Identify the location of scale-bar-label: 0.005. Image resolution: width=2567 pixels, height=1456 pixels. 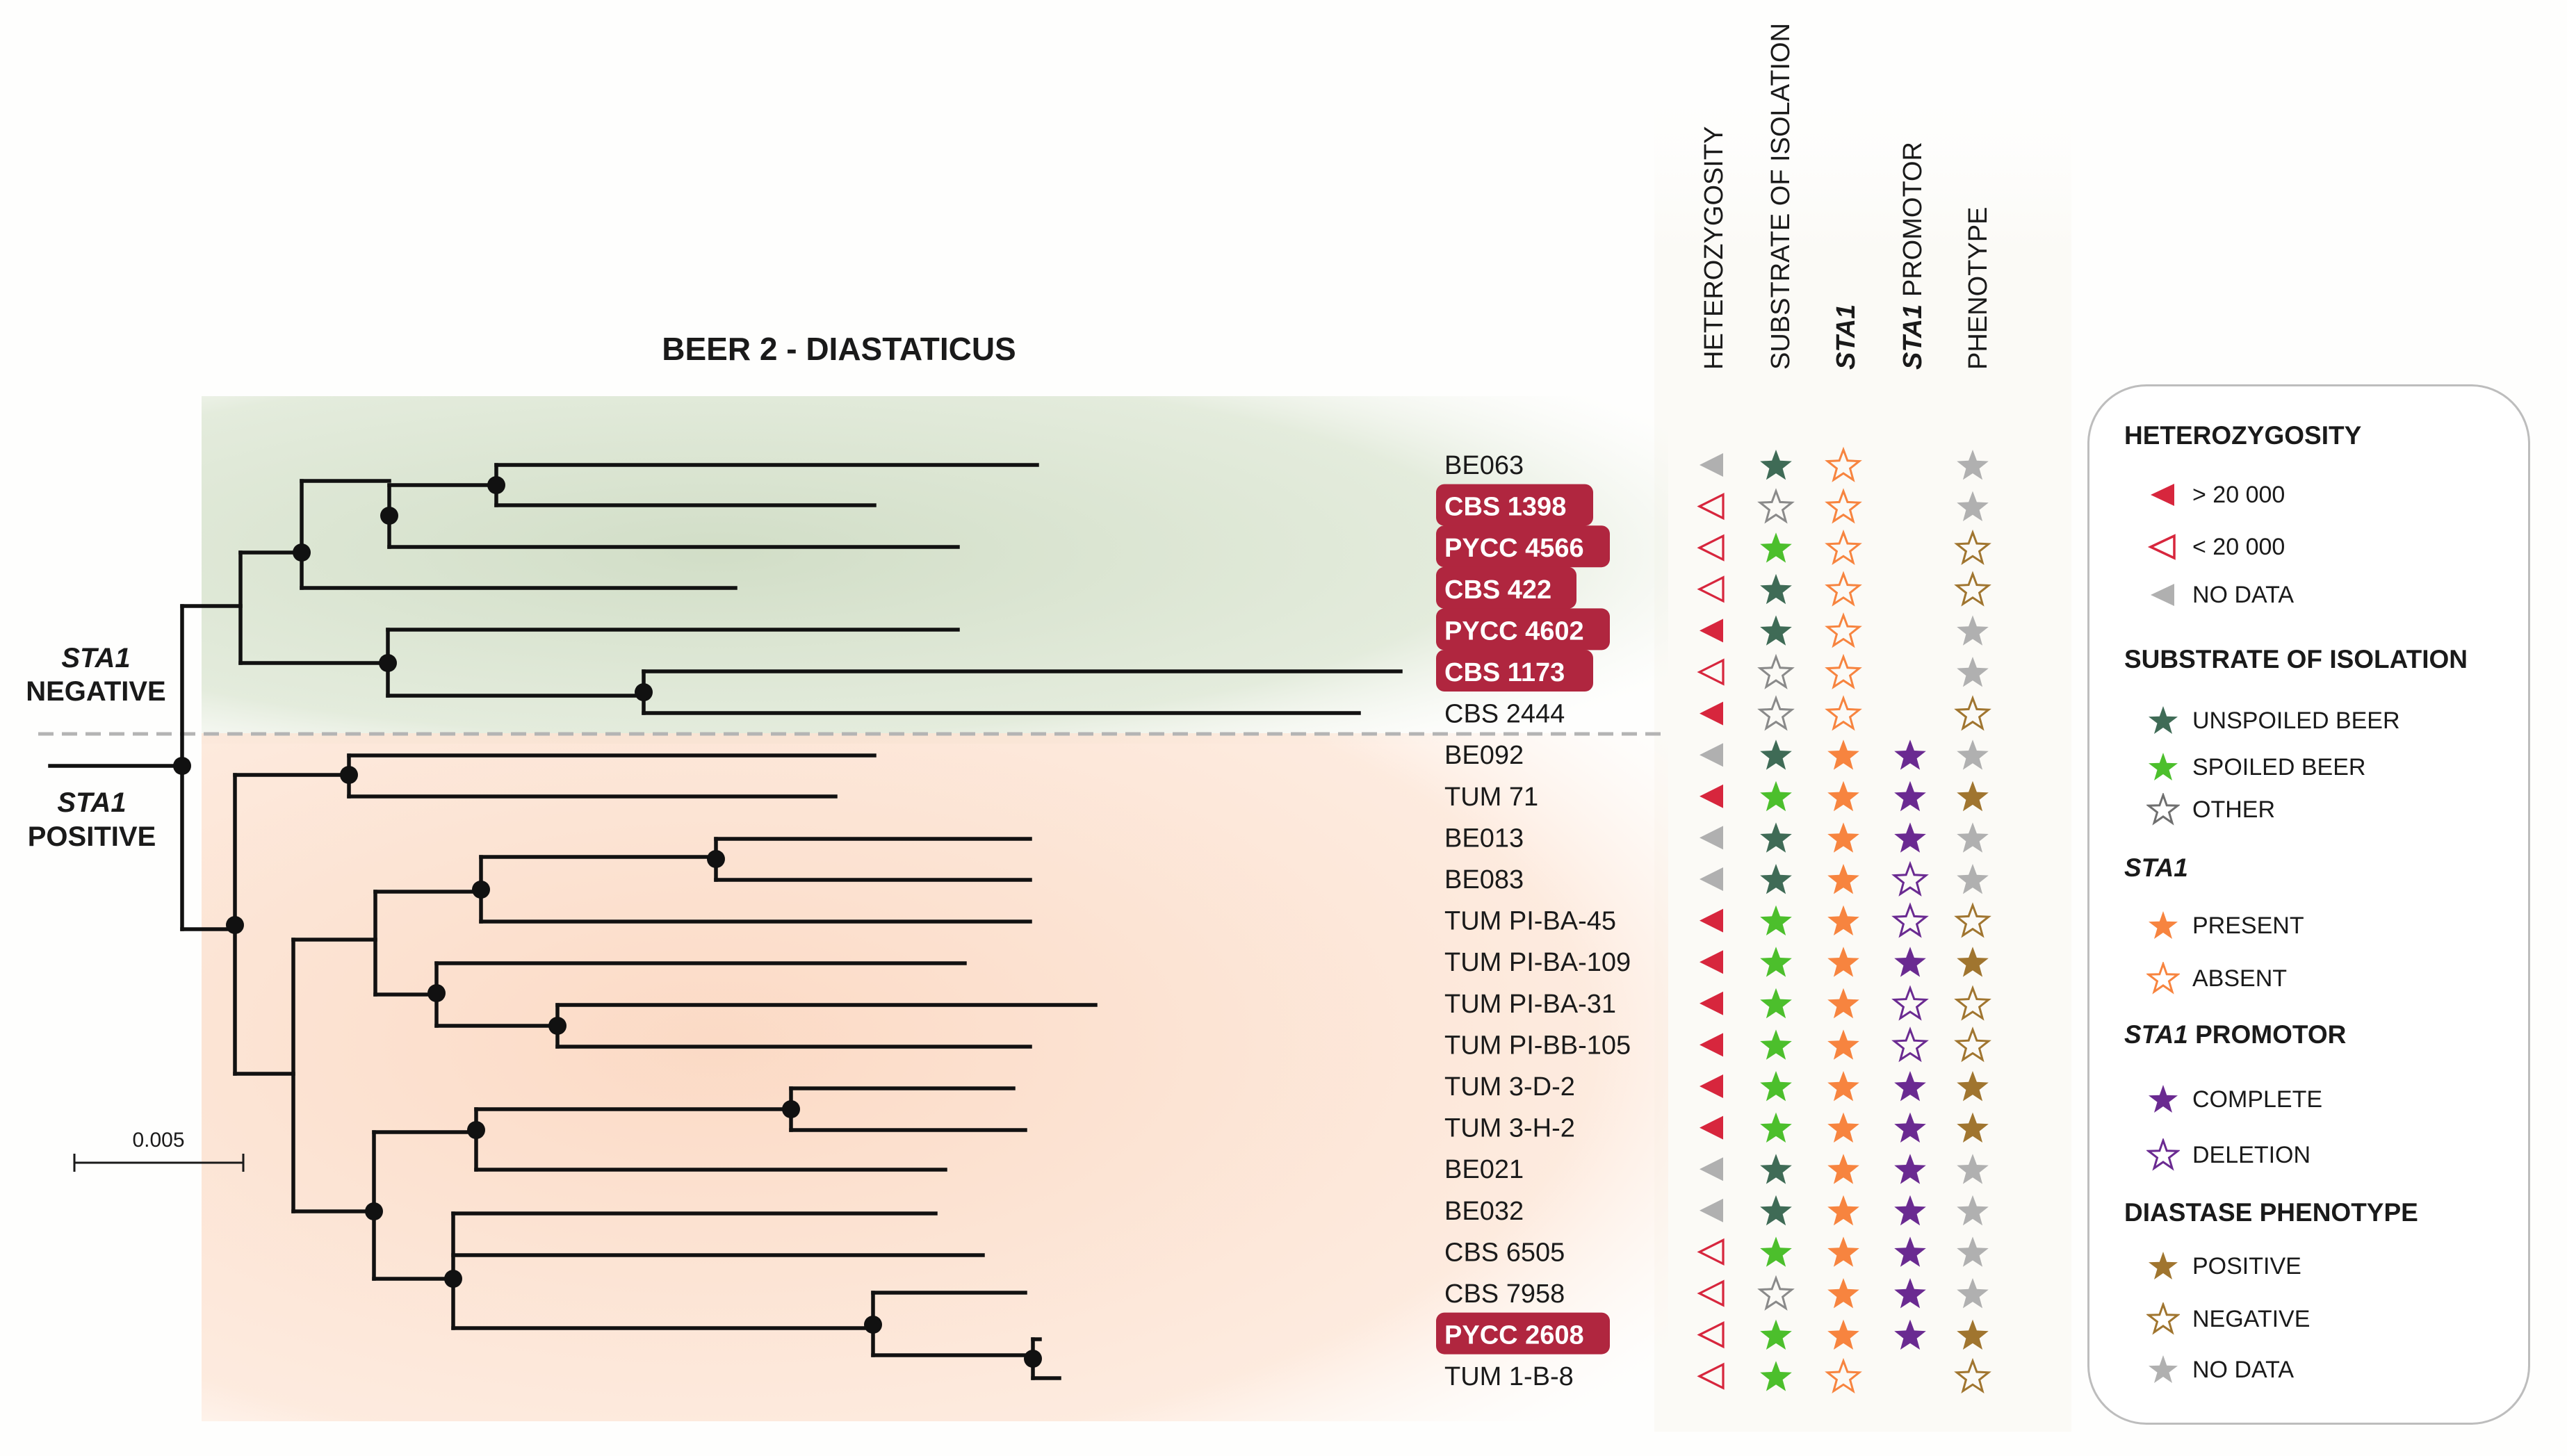
(158, 1140).